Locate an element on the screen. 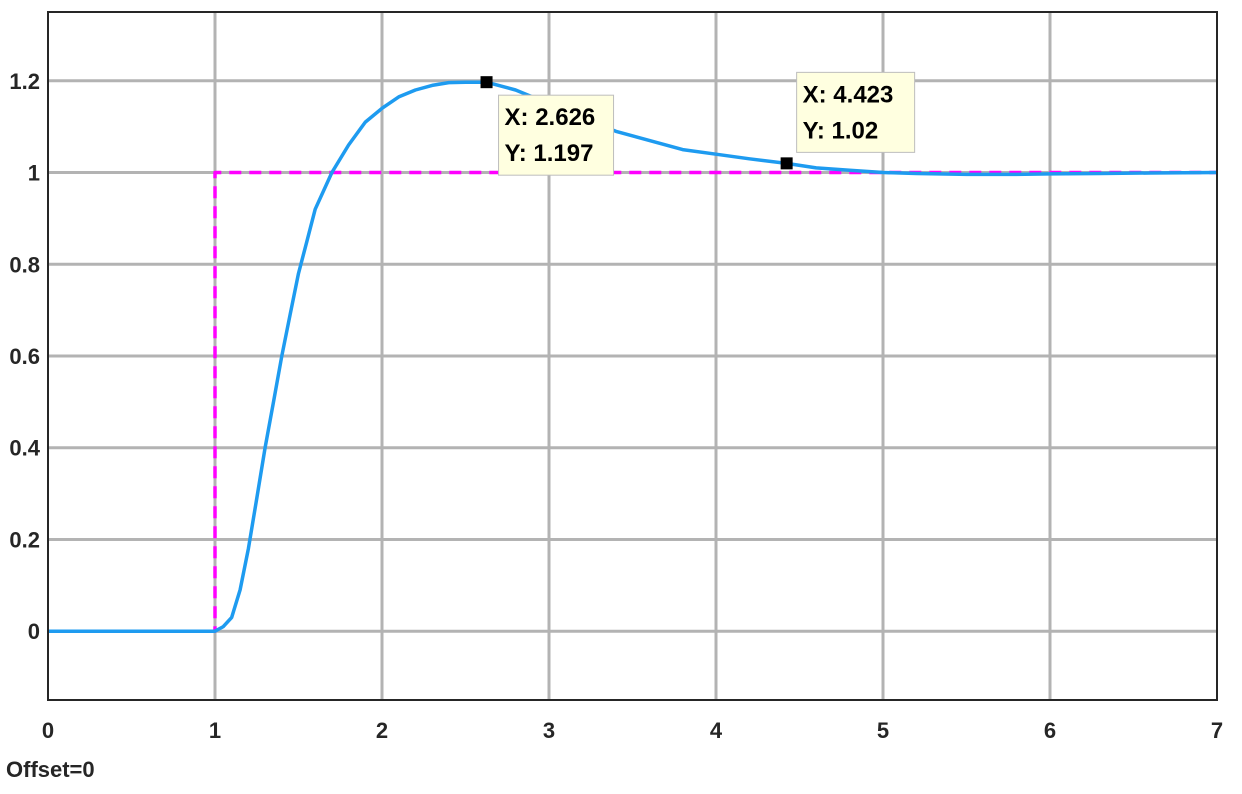 The height and width of the screenshot is (794, 1242). offset-label: Offset=0 is located at coordinates (50, 769).